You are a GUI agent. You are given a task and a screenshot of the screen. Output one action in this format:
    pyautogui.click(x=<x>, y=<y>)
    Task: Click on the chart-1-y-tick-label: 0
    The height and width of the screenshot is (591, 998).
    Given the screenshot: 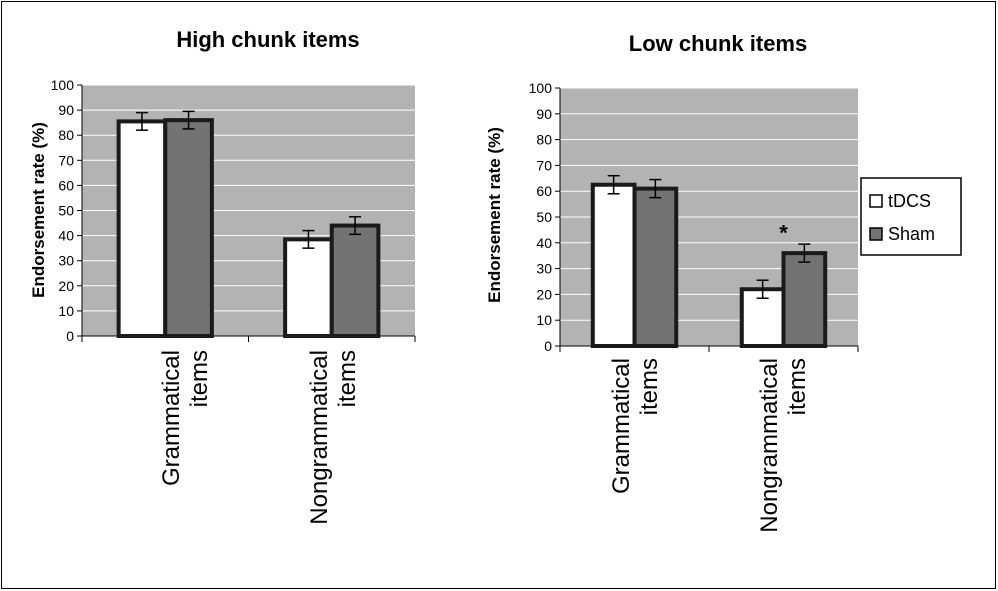 What is the action you would take?
    pyautogui.click(x=70, y=336)
    